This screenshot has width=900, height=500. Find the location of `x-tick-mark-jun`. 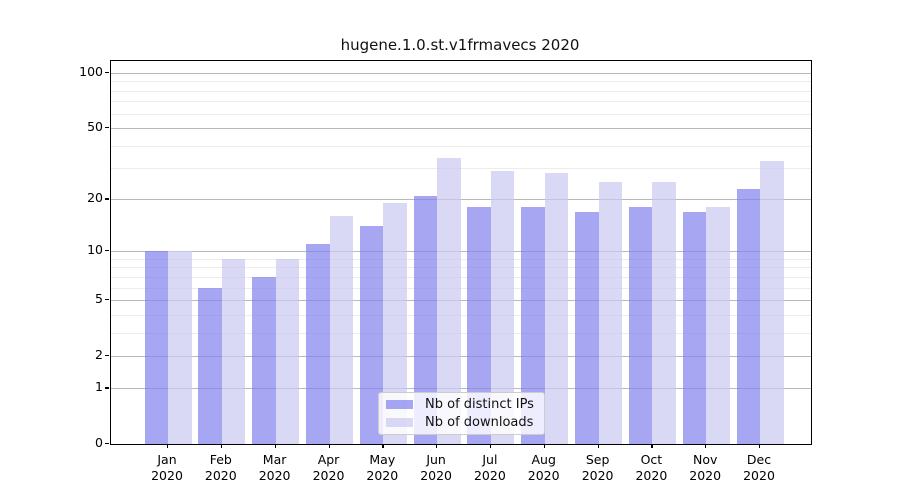

x-tick-mark-jun is located at coordinates (437, 446).